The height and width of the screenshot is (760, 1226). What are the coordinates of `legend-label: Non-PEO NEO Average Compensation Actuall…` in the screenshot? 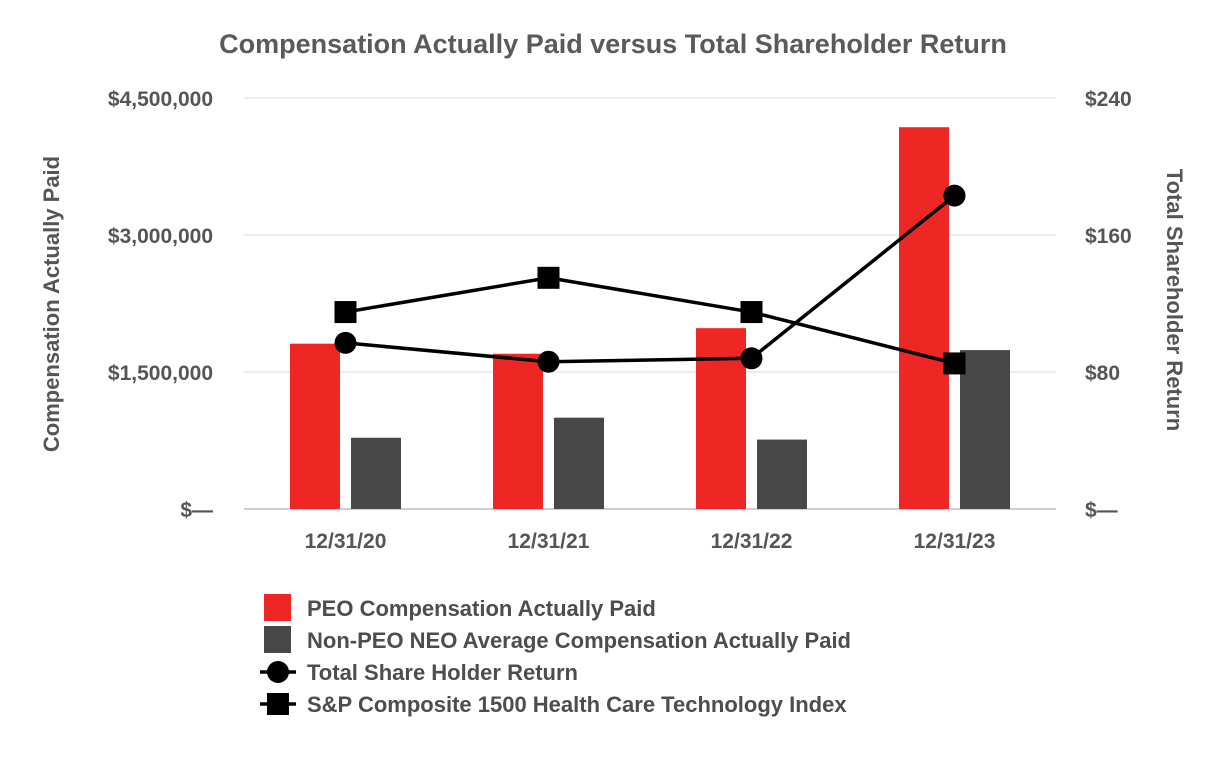 It's located at (579, 640).